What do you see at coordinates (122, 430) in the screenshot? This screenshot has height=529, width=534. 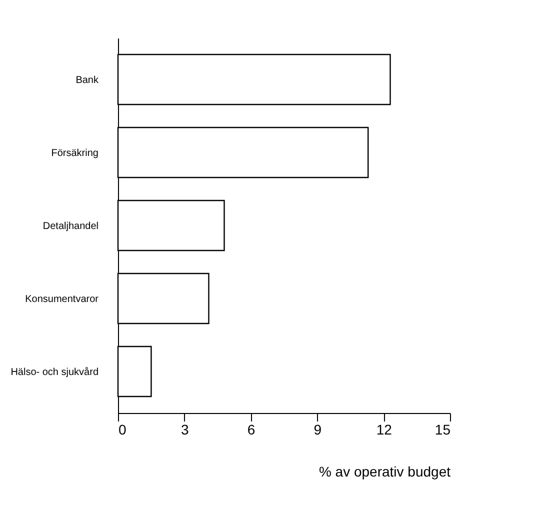 I see `x-tick-label: 0` at bounding box center [122, 430].